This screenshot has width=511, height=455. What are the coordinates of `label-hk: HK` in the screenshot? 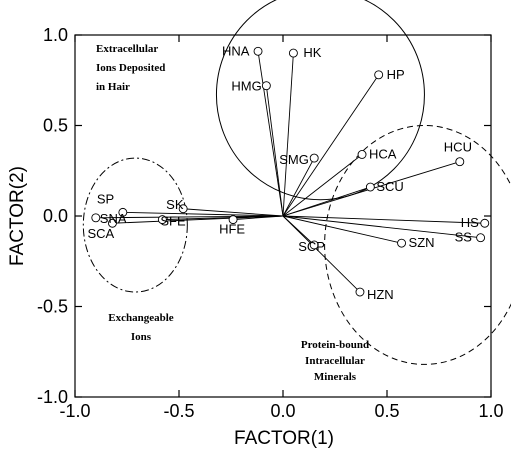 It's located at (312, 52).